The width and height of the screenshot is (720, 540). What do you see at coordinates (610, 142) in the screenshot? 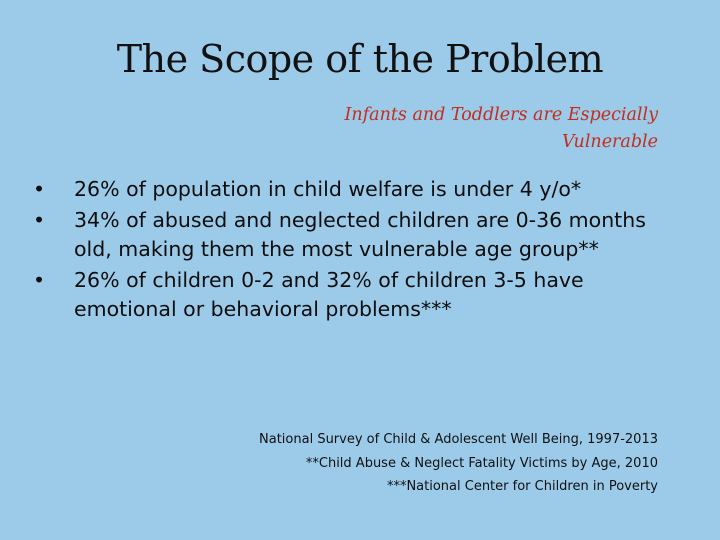
I see `slide-subtitle-line-2: Vulnerable` at bounding box center [610, 142].